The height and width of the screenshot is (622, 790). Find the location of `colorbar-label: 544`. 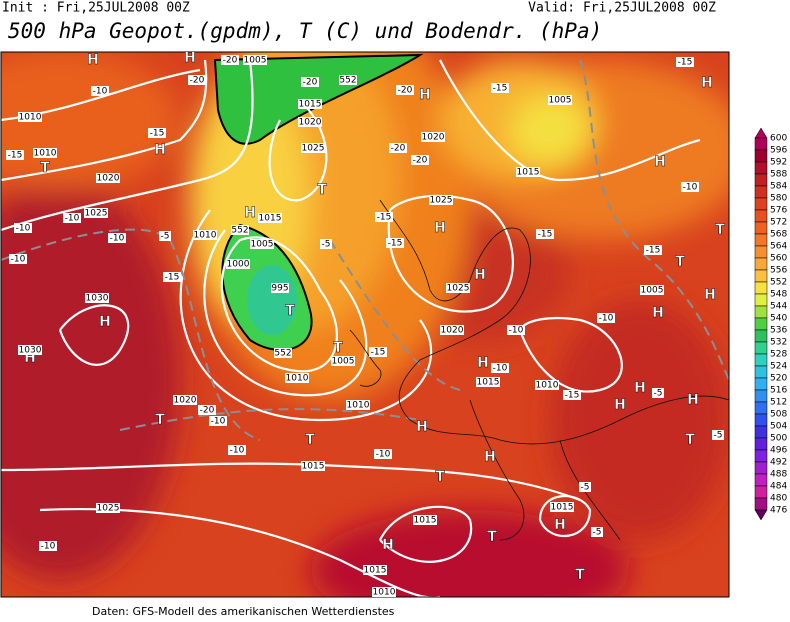

colorbar-label: 544 is located at coordinates (778, 307).